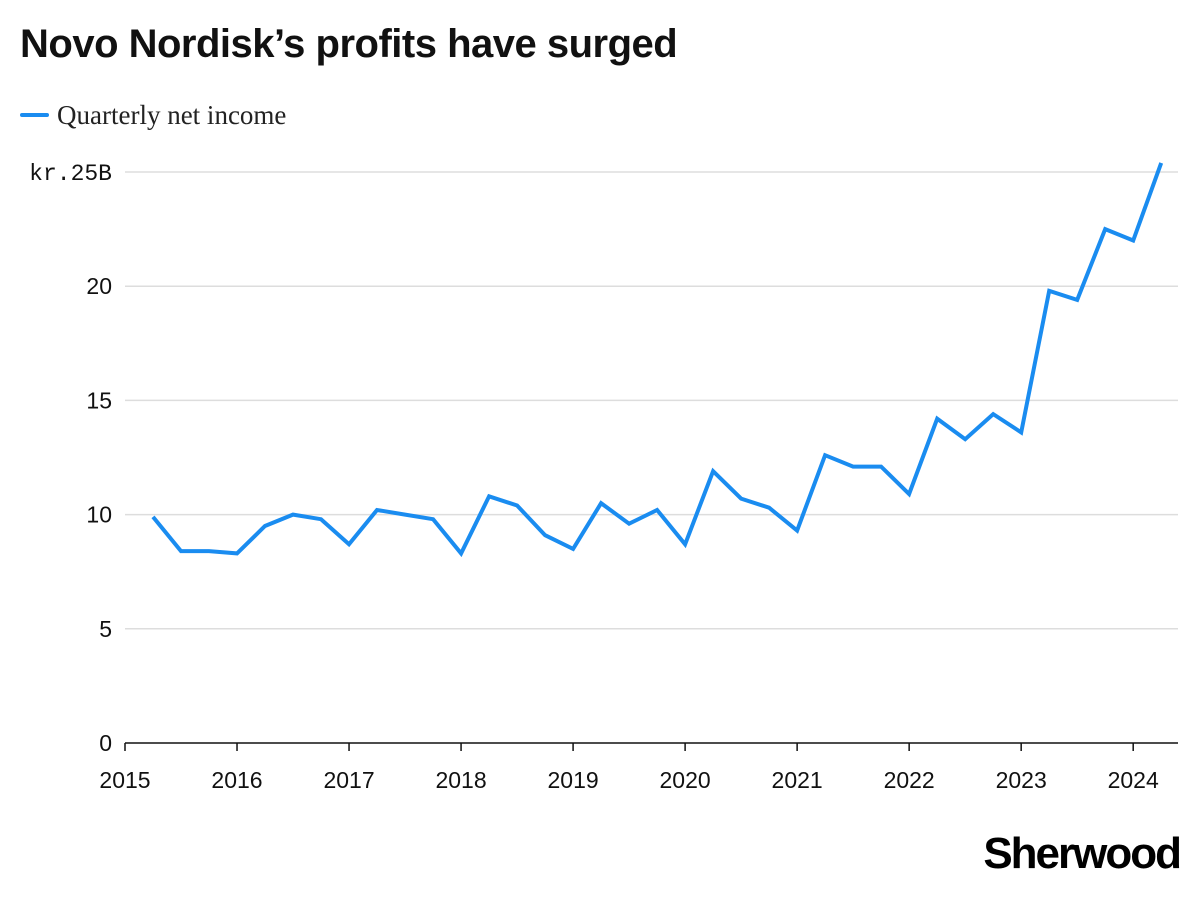 Image resolution: width=1200 pixels, height=898 pixels. I want to click on legend-line-swatch, so click(34, 115).